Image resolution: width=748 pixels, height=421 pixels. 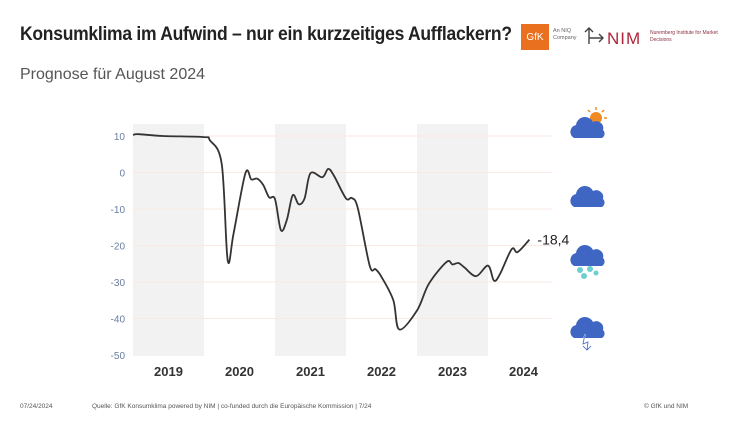 What do you see at coordinates (624, 38) in the screenshot?
I see `nim-logo: NIM` at bounding box center [624, 38].